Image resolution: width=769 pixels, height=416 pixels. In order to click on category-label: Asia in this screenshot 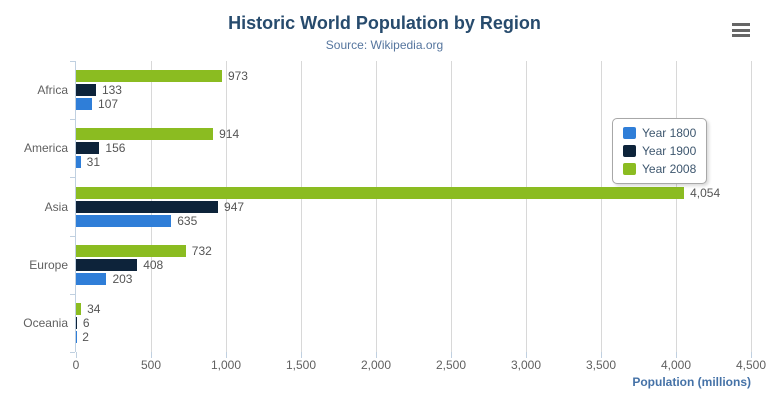, I will do `click(56, 206)`.